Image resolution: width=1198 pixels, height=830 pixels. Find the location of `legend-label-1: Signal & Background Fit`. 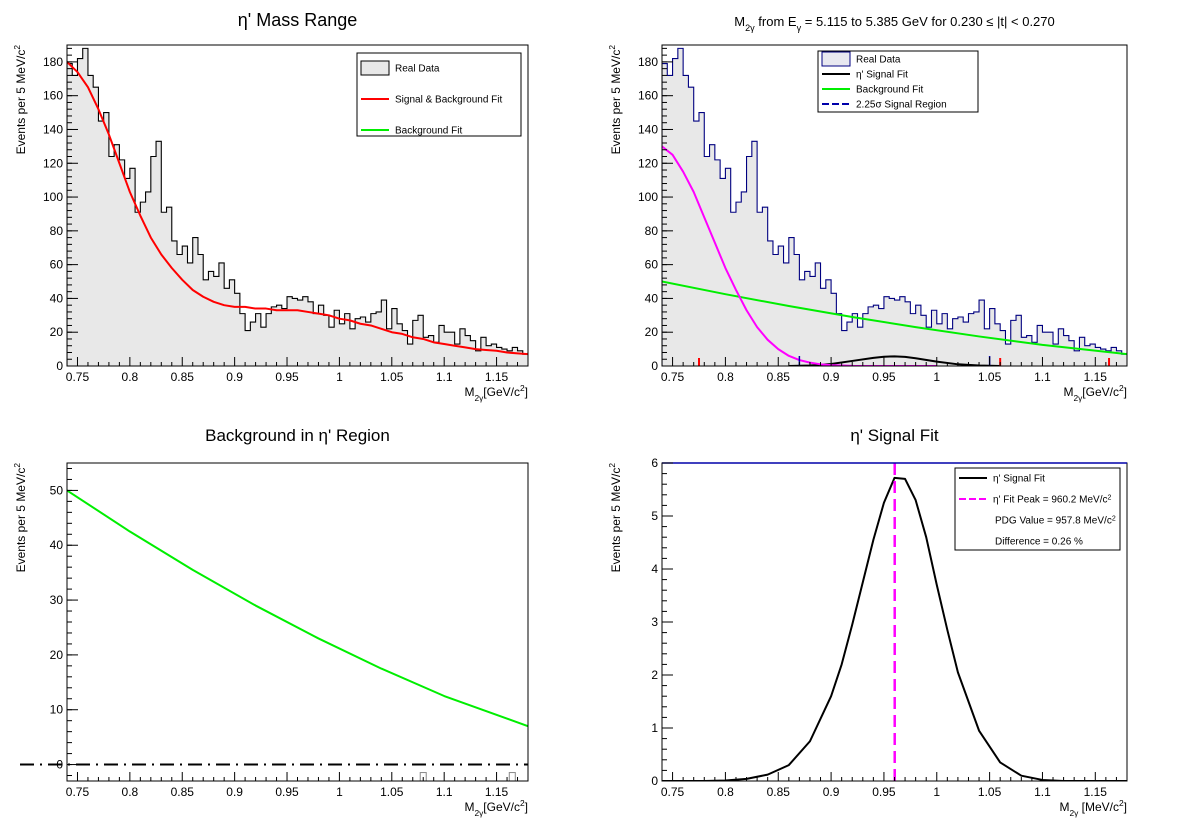

legend-label-1: Signal & Background Fit is located at coordinates (449, 100).